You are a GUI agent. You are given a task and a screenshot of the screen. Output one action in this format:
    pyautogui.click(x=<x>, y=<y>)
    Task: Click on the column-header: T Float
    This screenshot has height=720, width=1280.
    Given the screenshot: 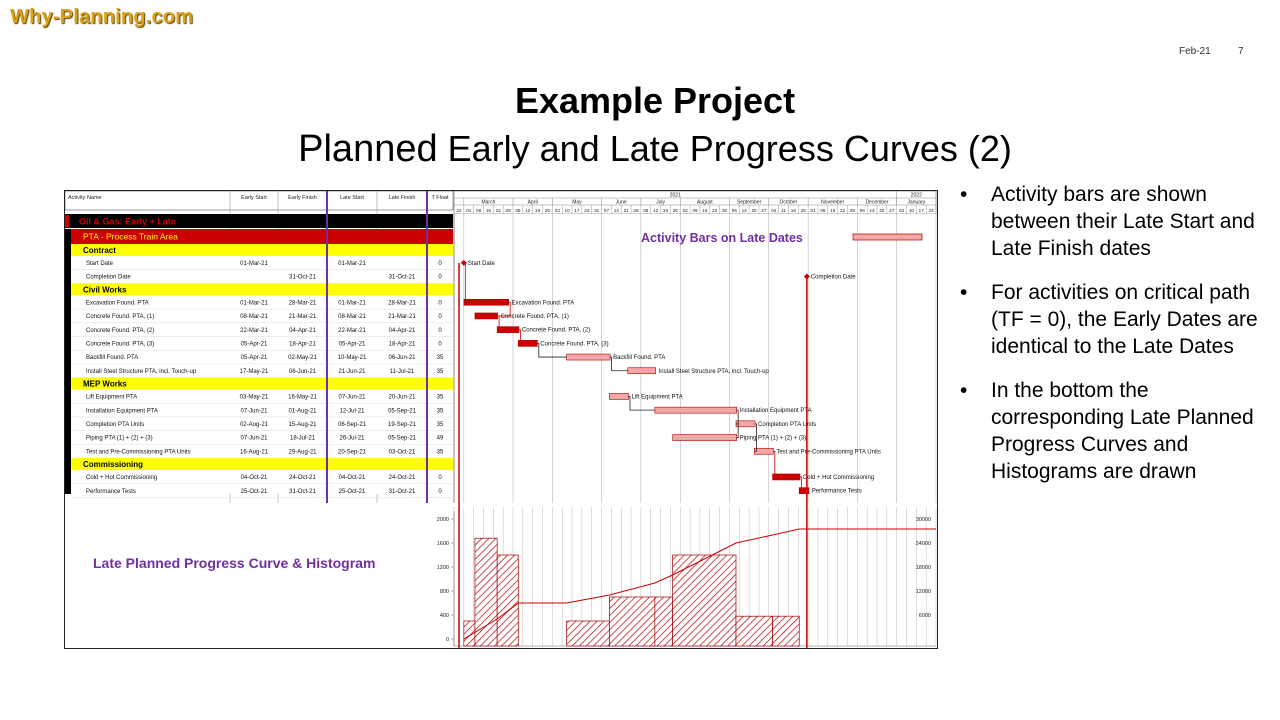 What is the action you would take?
    pyautogui.click(x=439, y=198)
    